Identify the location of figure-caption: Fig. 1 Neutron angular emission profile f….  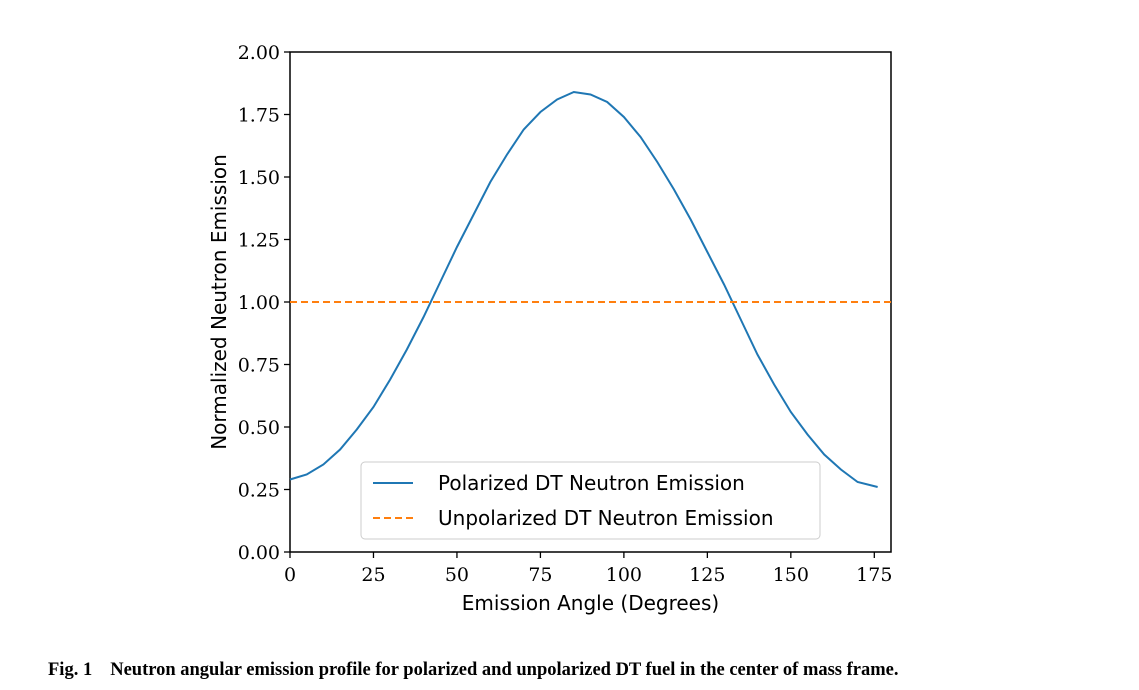
(473, 670).